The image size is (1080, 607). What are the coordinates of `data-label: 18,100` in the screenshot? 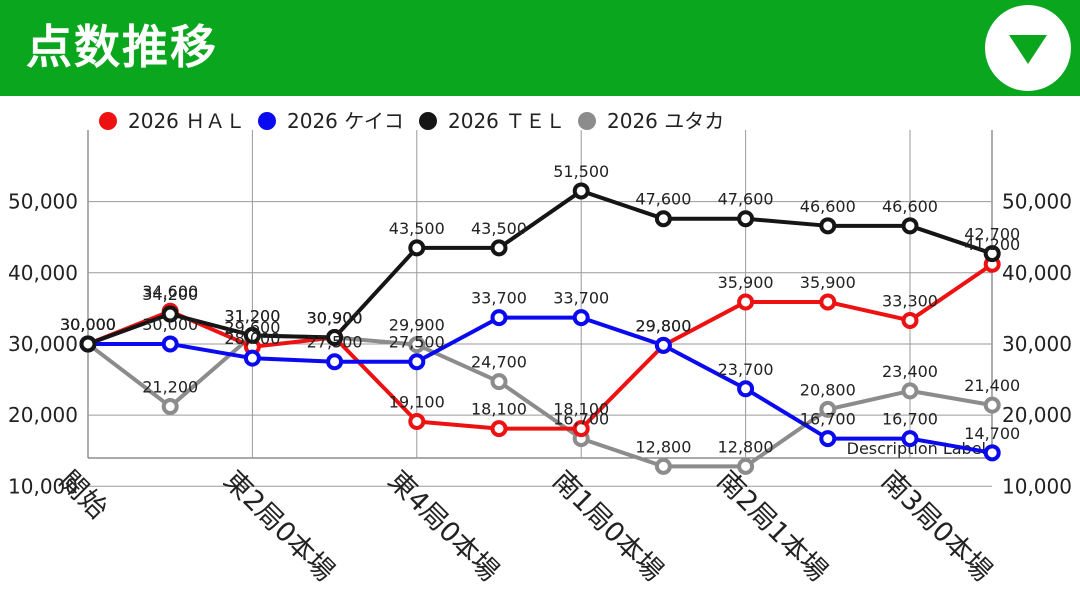 It's located at (499, 409).